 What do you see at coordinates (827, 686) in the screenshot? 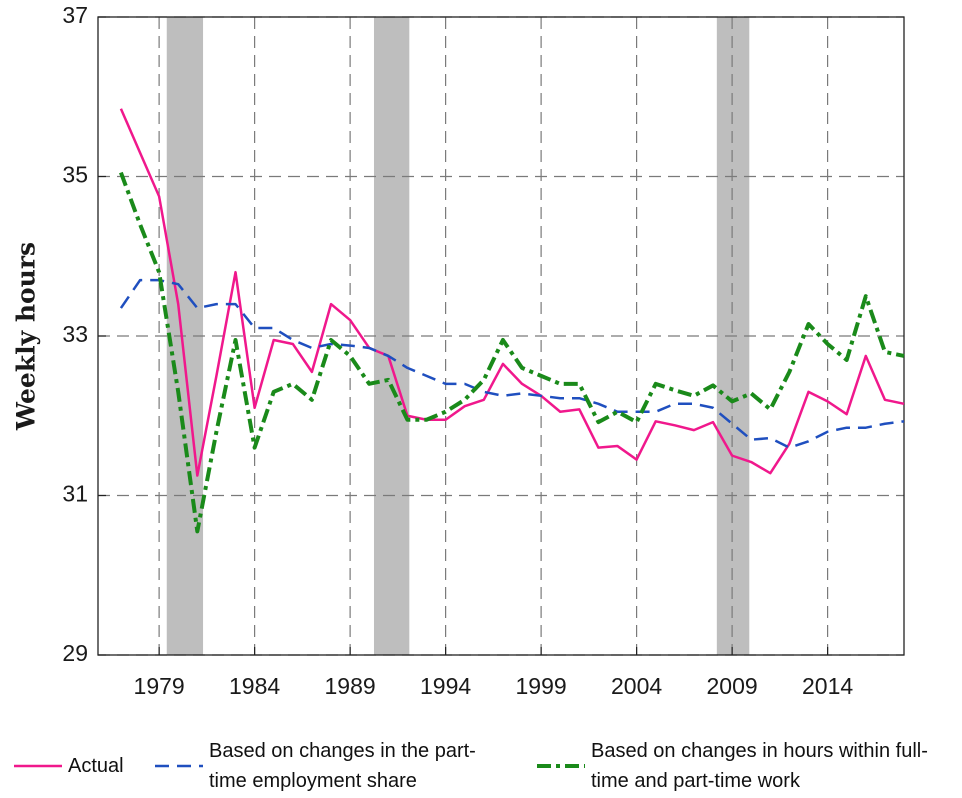
I see `x-tick-label: 2014` at bounding box center [827, 686].